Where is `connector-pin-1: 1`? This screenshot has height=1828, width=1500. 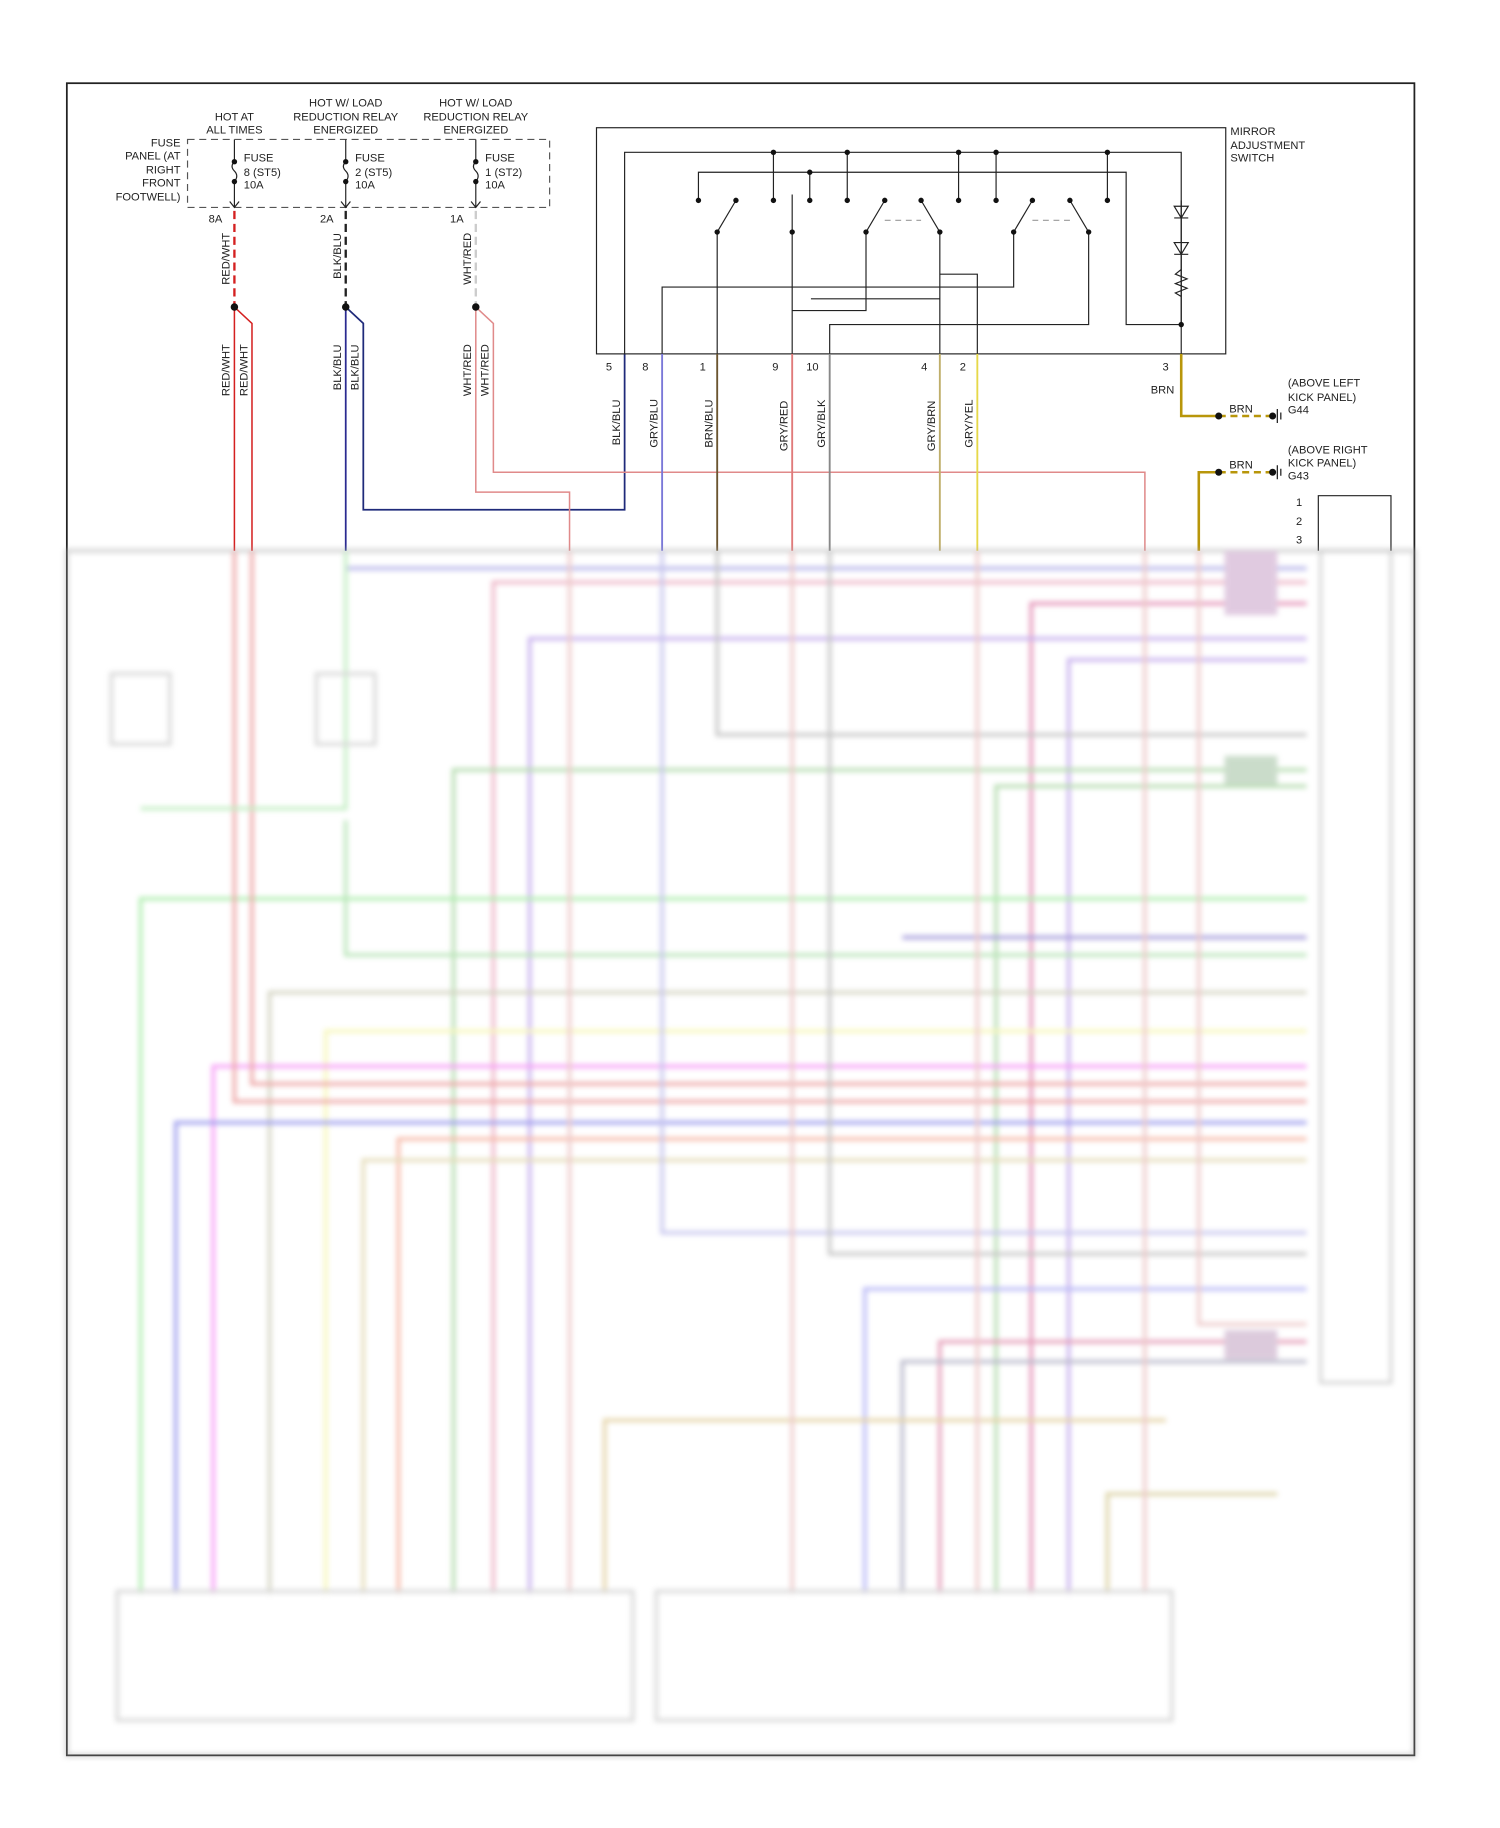
connector-pin-1: 1 is located at coordinates (1299, 503).